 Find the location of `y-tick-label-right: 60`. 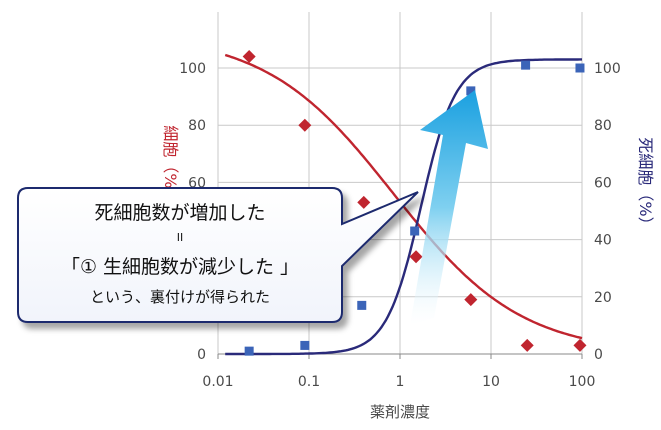

y-tick-label-right: 60 is located at coordinates (603, 183).